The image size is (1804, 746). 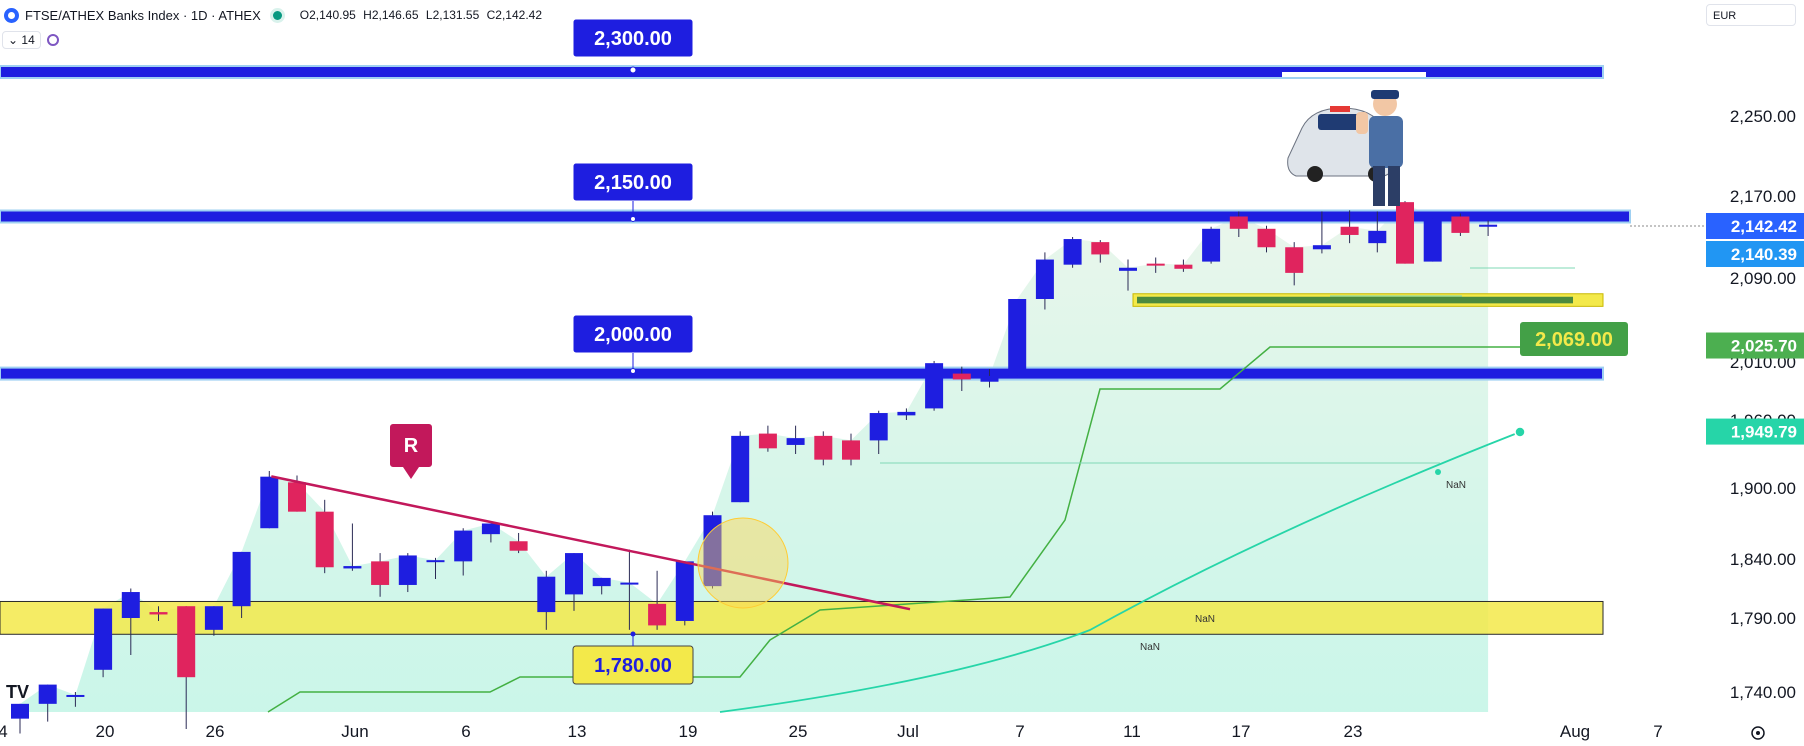 What do you see at coordinates (1751, 15) in the screenshot?
I see `currency-select: EUR` at bounding box center [1751, 15].